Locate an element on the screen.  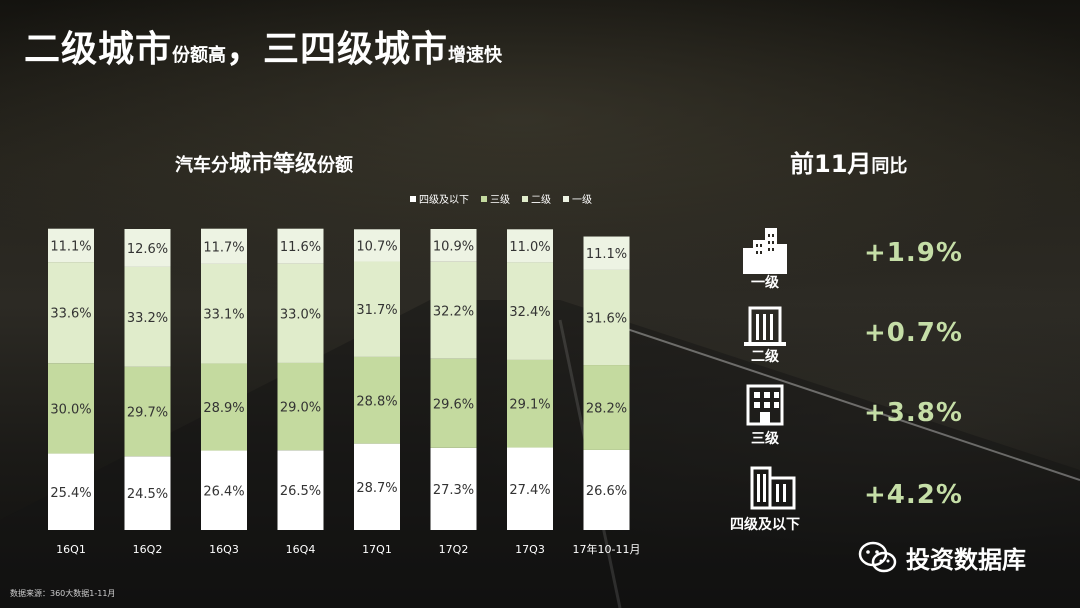
legend-item-tier3: 三级 is located at coordinates (495, 198).